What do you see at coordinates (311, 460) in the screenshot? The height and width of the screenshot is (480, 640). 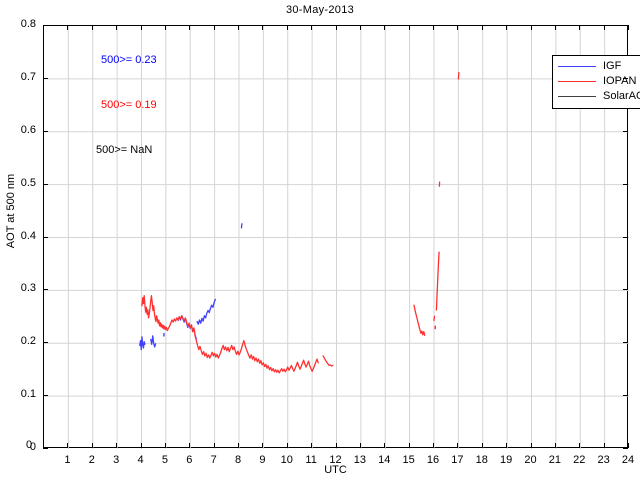 I see `x-tick-label: 11` at bounding box center [311, 460].